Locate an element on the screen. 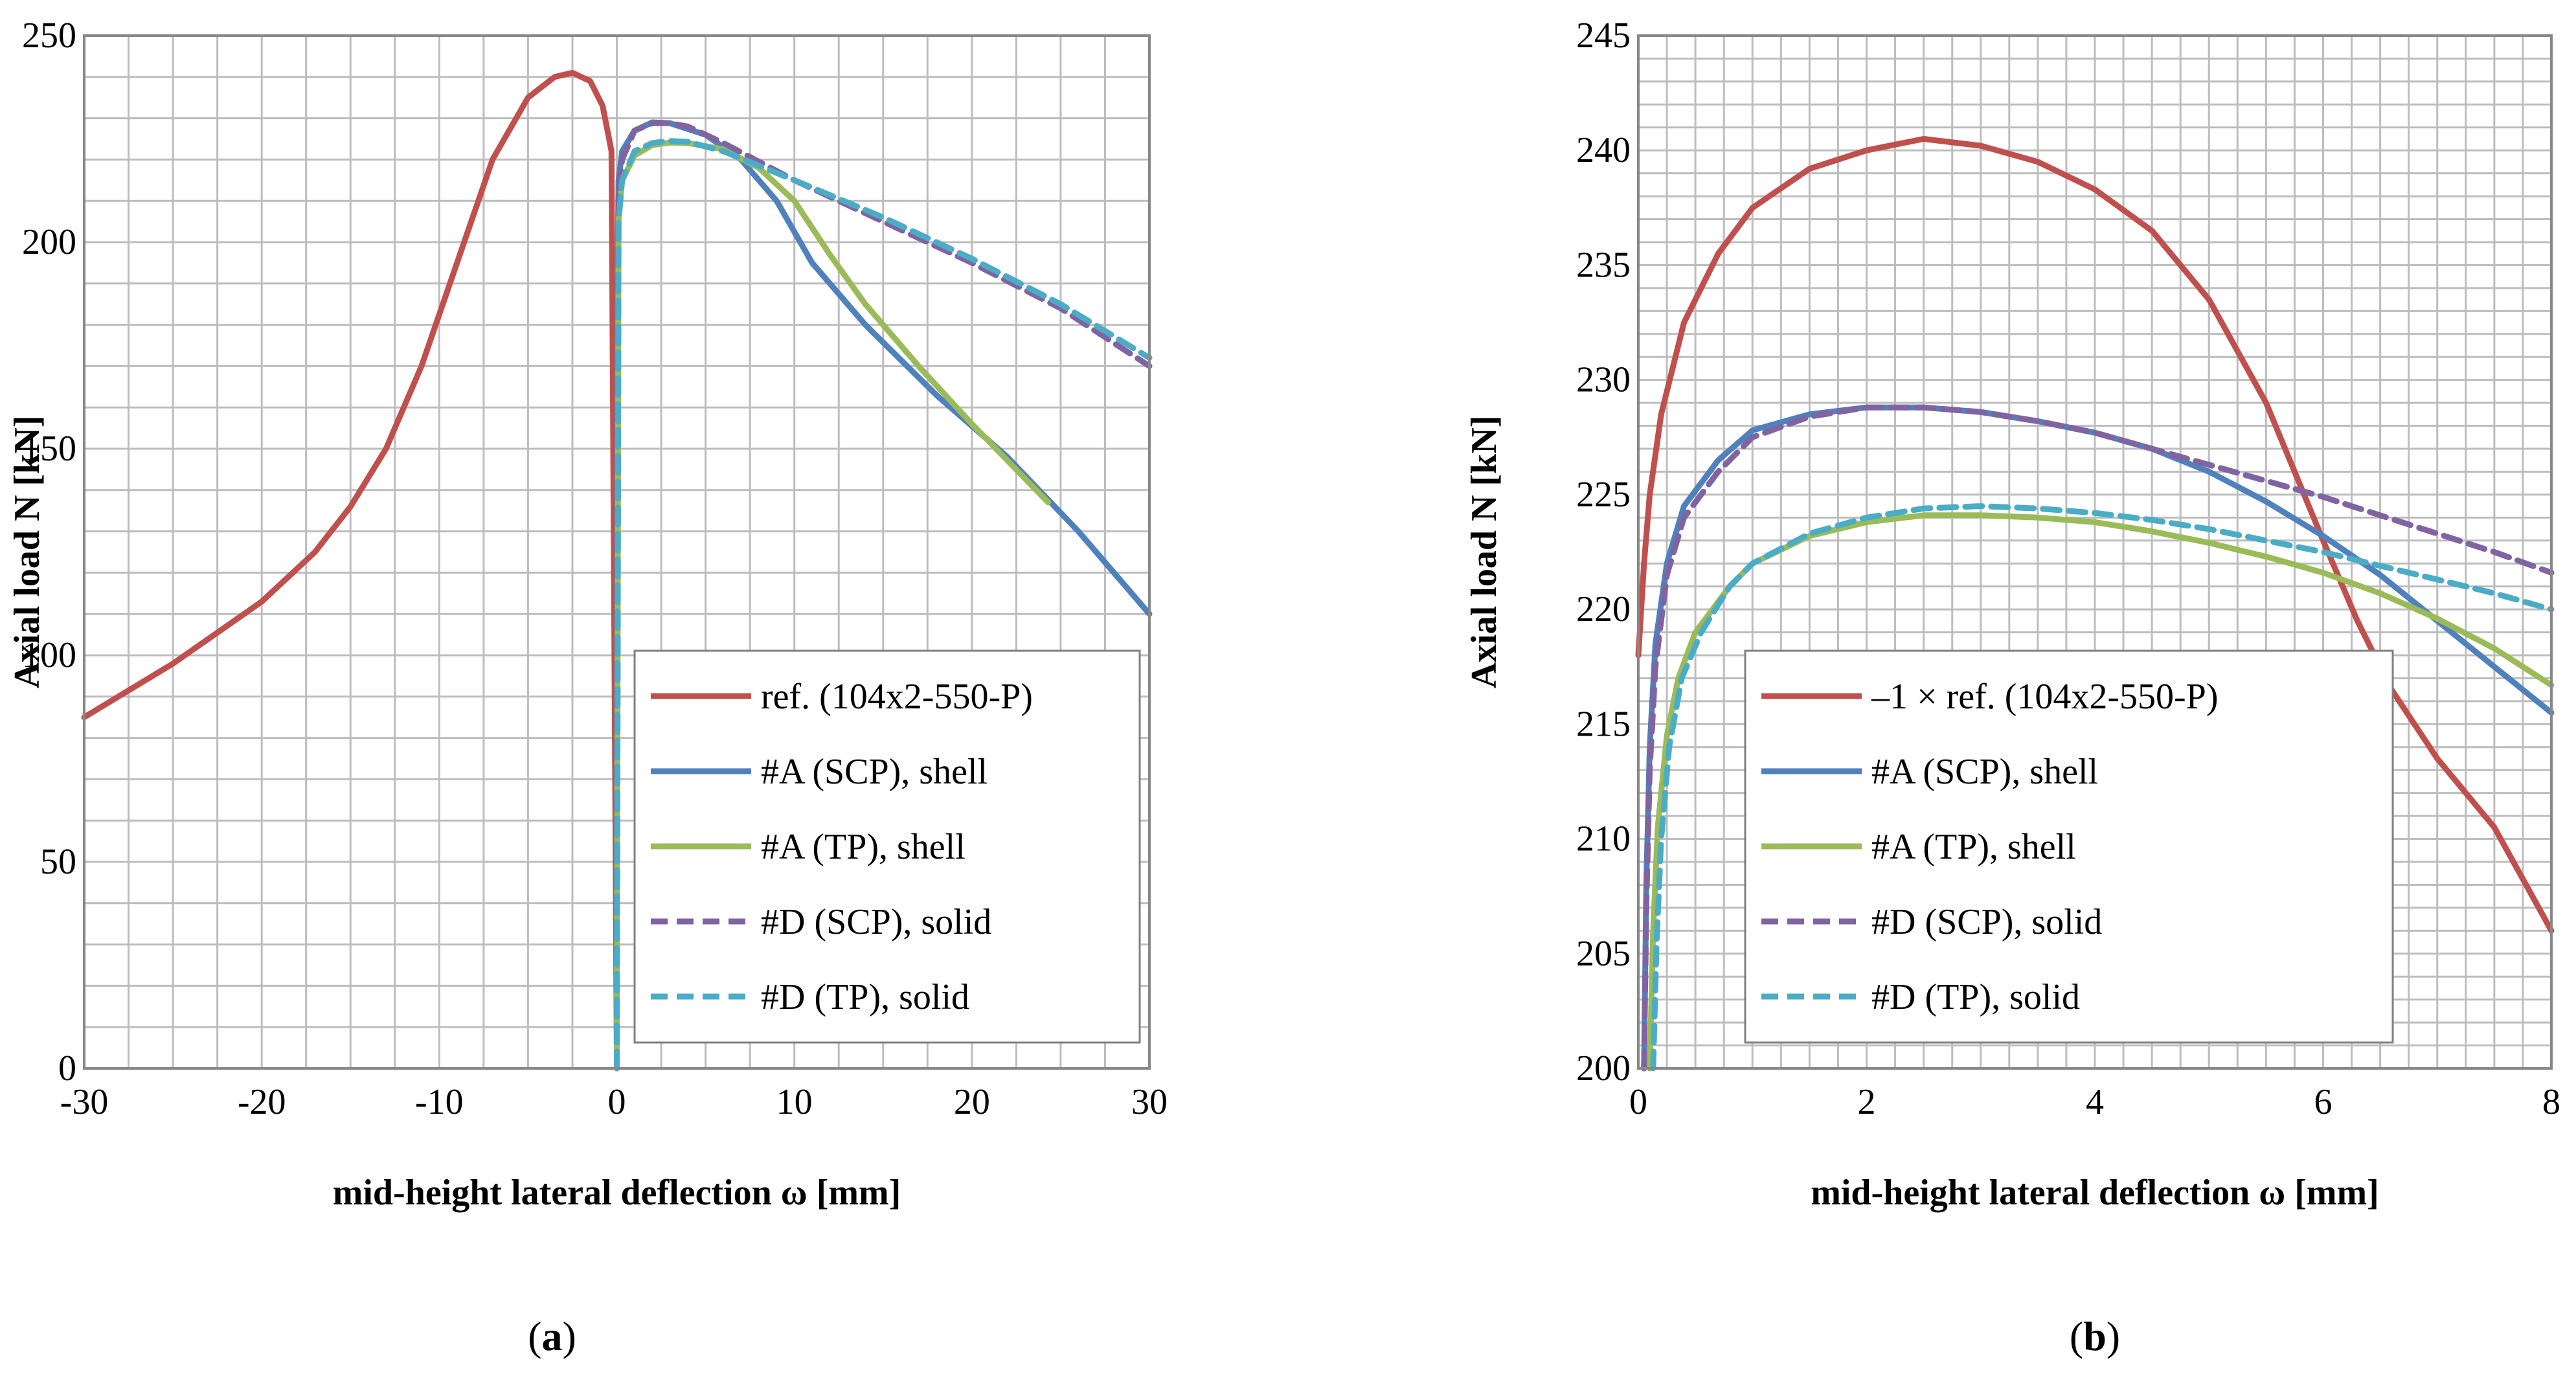 This screenshot has height=1376, width=2576. panel-a-x-tick-label: 30 is located at coordinates (1149, 1102).